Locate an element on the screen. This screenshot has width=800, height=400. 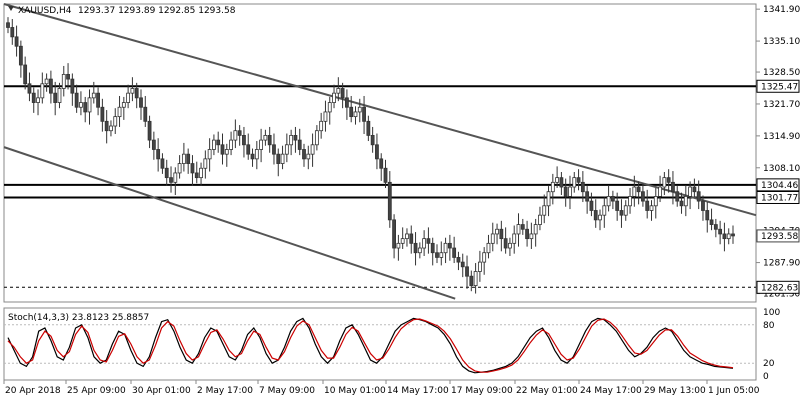
resistance-1301-label: 1301.77 is located at coordinates (779, 198).